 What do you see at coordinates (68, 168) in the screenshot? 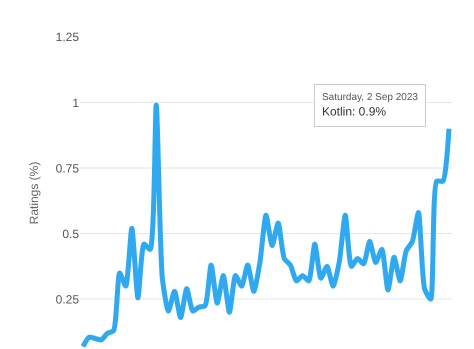
I see `y-tick-label: 0.75` at bounding box center [68, 168].